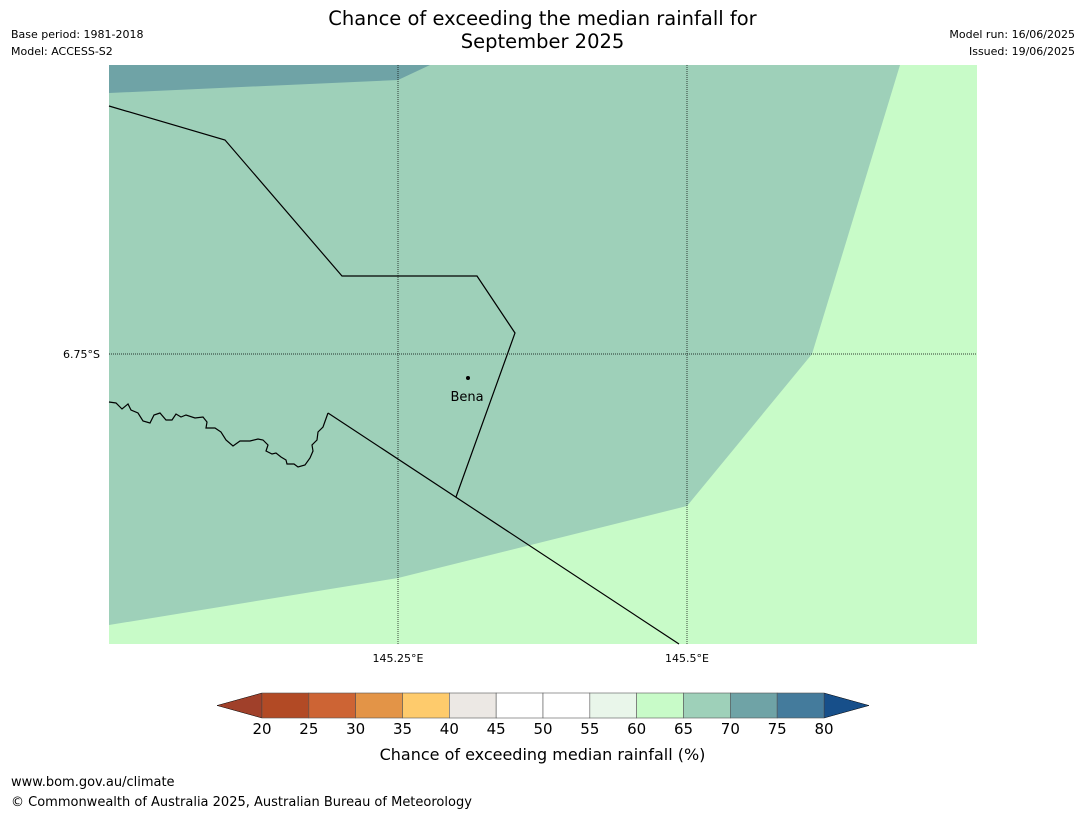 This screenshot has height=816, width=1085. I want to click on colorbar-tick-50: 50, so click(542, 729).